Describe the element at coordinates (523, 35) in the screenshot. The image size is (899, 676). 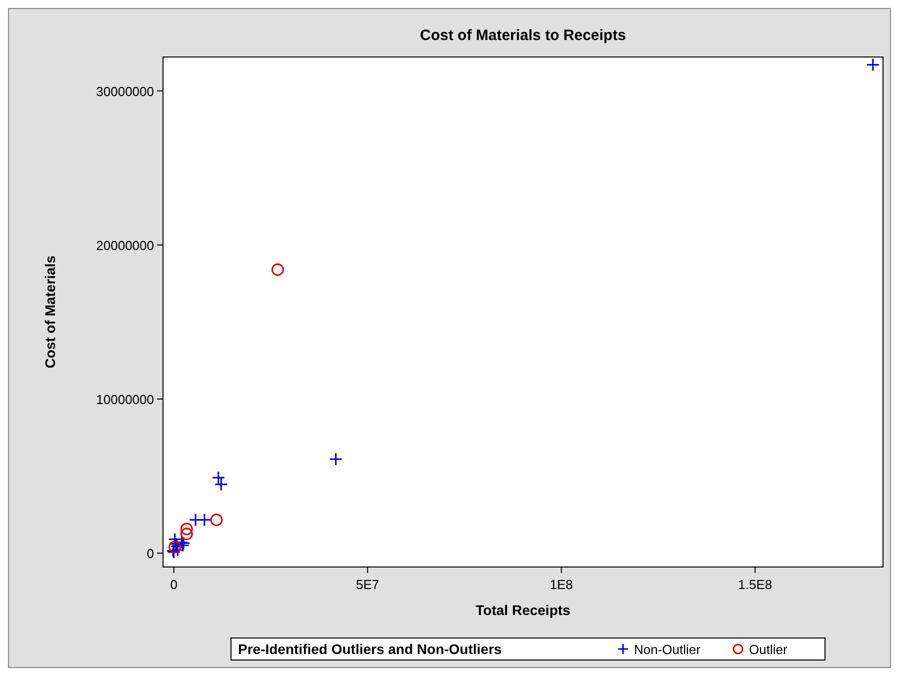
I see `chart-title: Cost of Materials to Receipts` at that location.